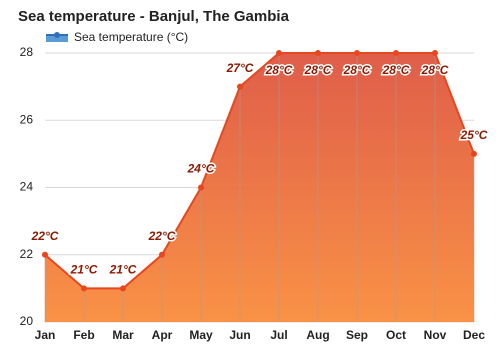 This screenshot has width=500, height=350. Describe the element at coordinates (27, 119) in the screenshot. I see `y-tick-label: 26` at that location.